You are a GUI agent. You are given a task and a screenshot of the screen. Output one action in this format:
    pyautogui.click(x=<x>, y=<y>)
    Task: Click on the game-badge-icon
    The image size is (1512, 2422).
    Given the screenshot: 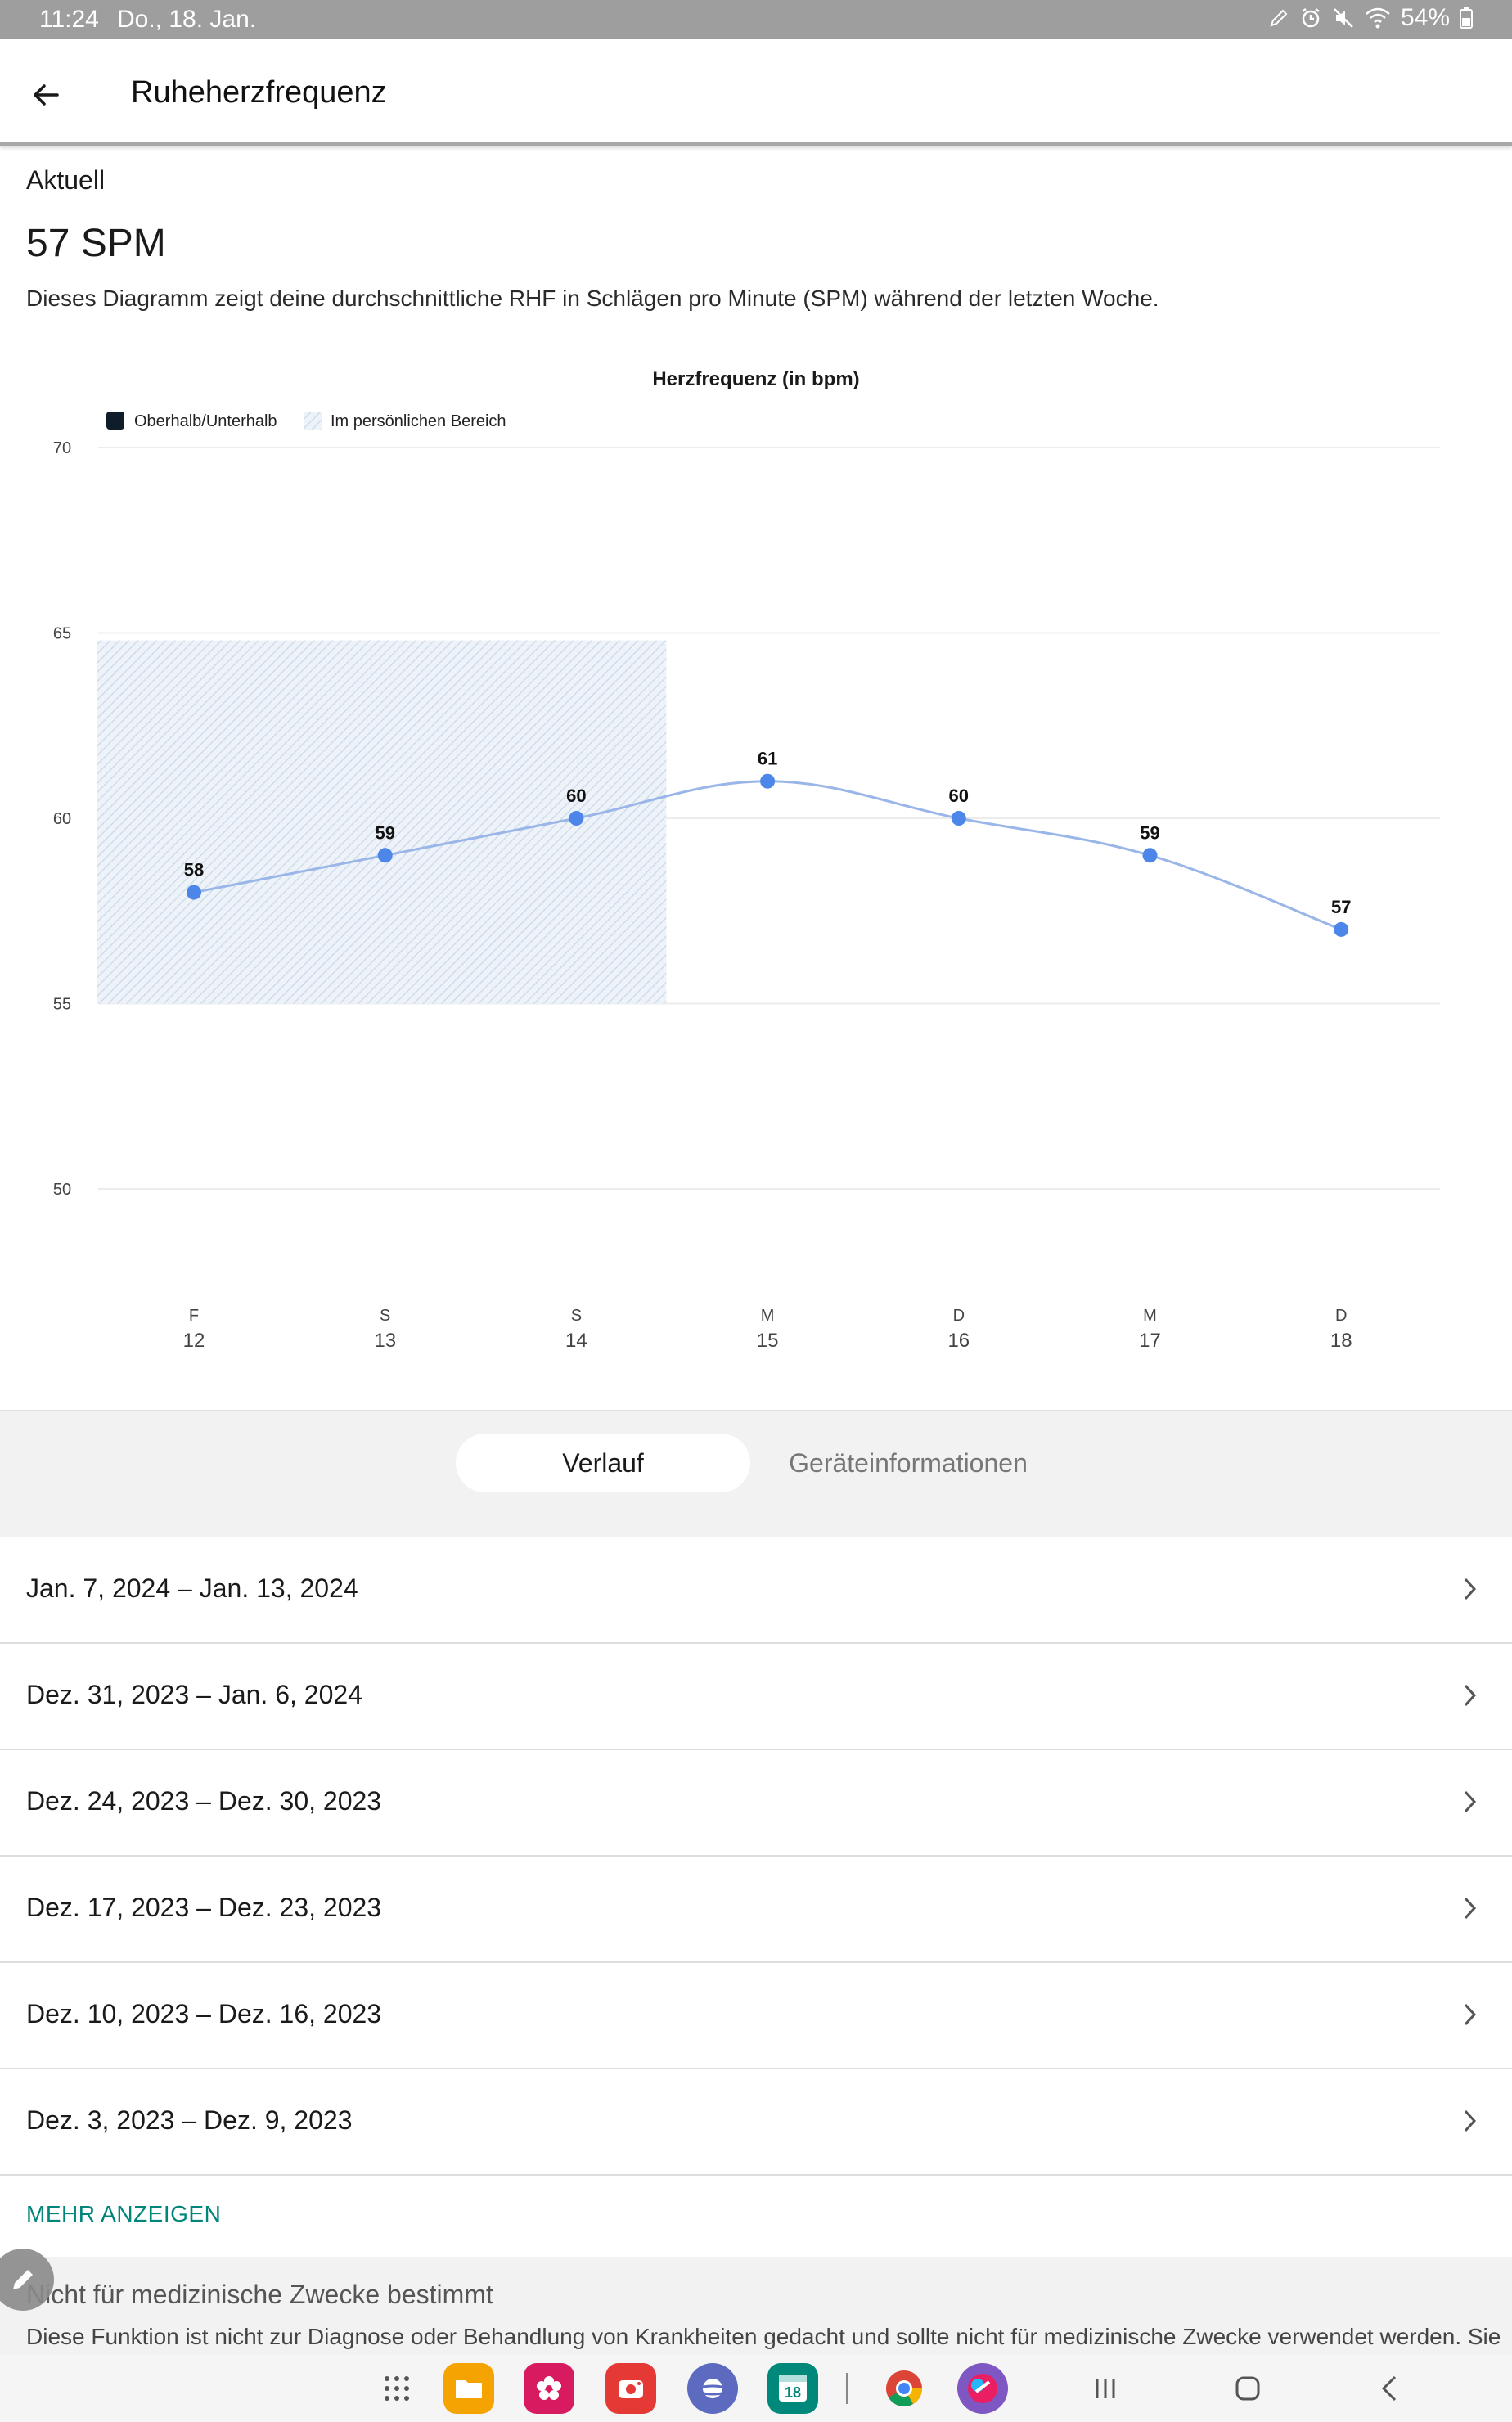 What is the action you would take?
    pyautogui.click(x=983, y=2388)
    